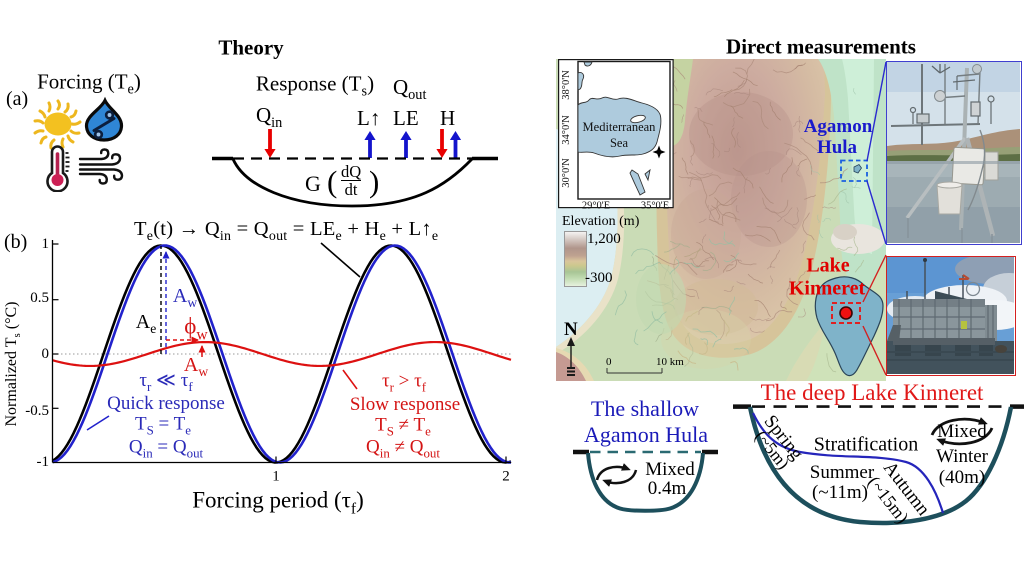 This screenshot has height=576, width=1024. What do you see at coordinates (566, 173) in the screenshot?
I see `svg-text: 30°0'N` at bounding box center [566, 173].